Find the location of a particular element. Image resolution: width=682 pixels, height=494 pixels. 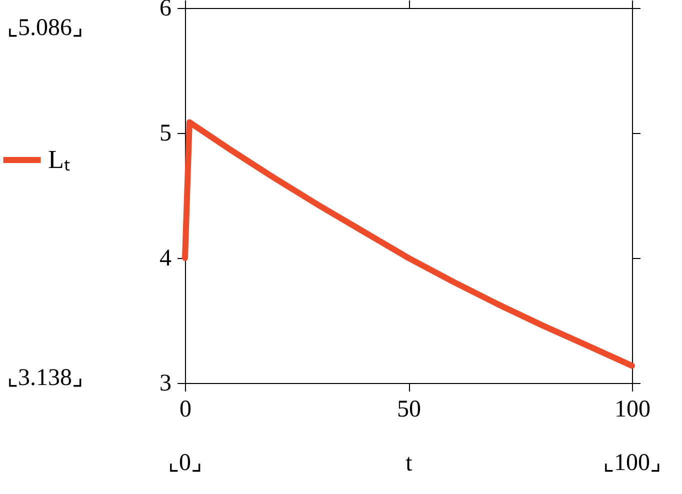

text: ⌞5.086⌟ is located at coordinates (45, 28).